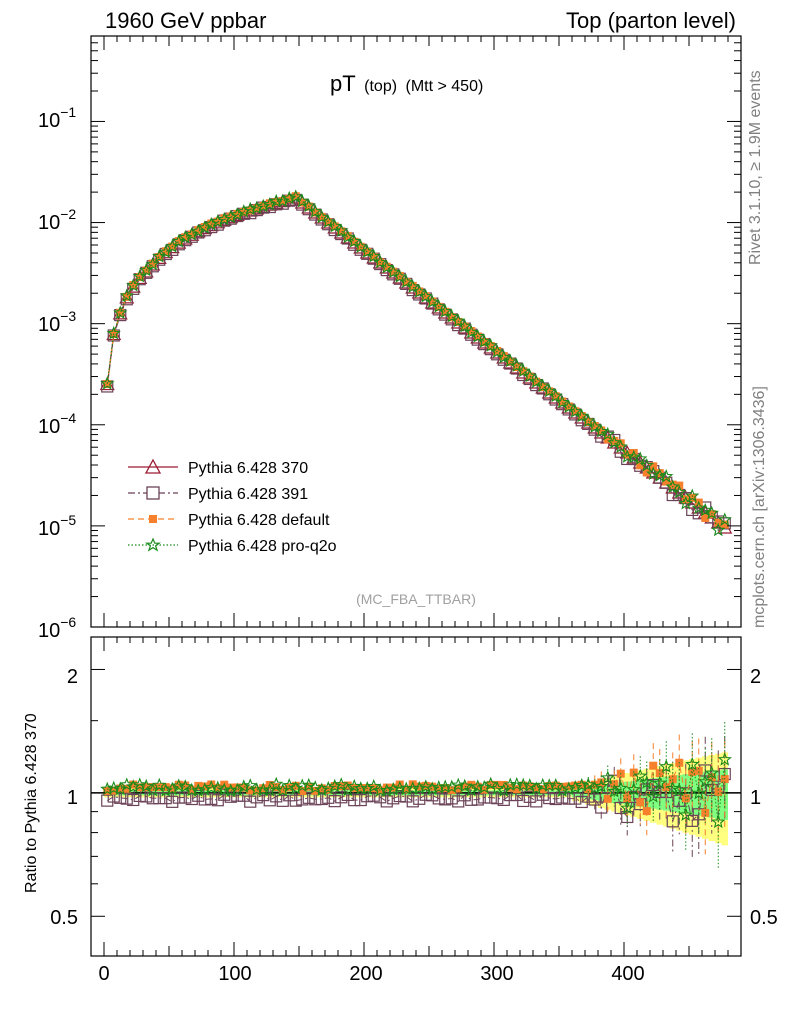  Describe the element at coordinates (755, 677) in the screenshot. I see `ytick-label-ratio-2-right: 2` at that location.